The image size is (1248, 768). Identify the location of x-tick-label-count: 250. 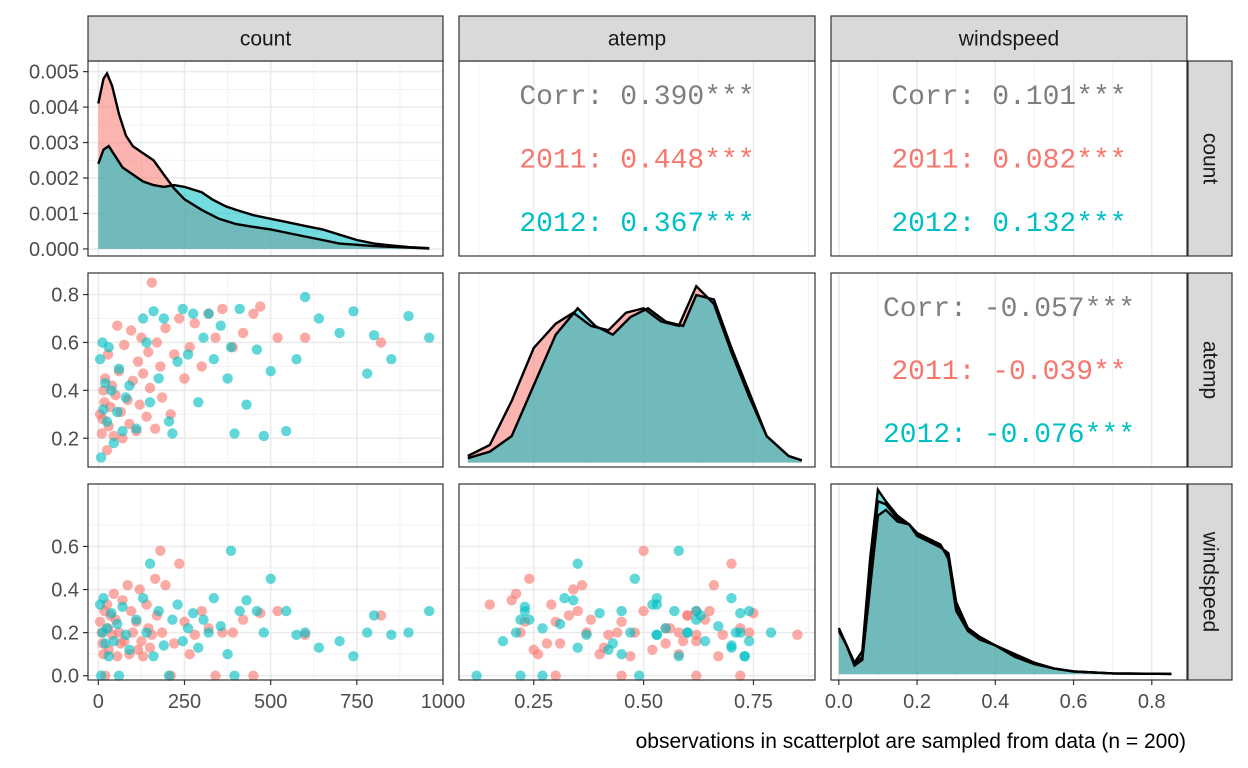
(184, 702).